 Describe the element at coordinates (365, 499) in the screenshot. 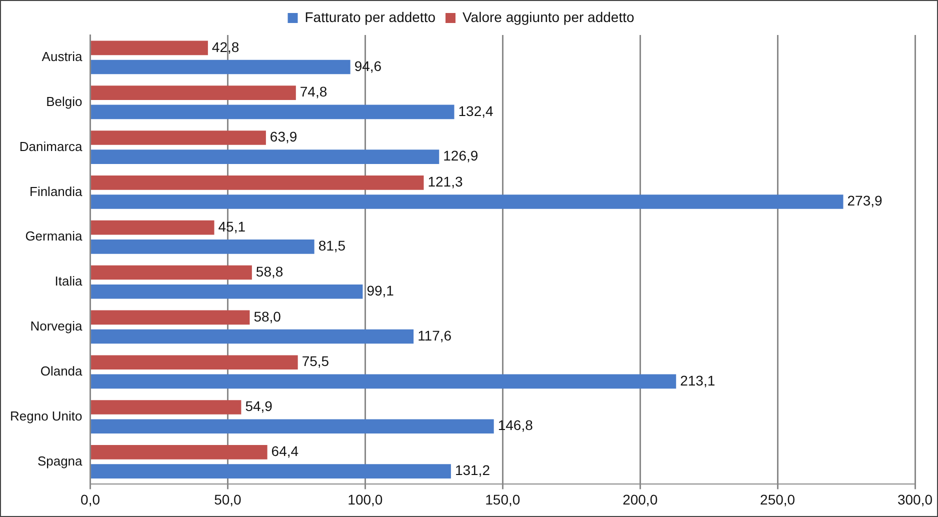

I see `x-tick-label: 100,0` at that location.